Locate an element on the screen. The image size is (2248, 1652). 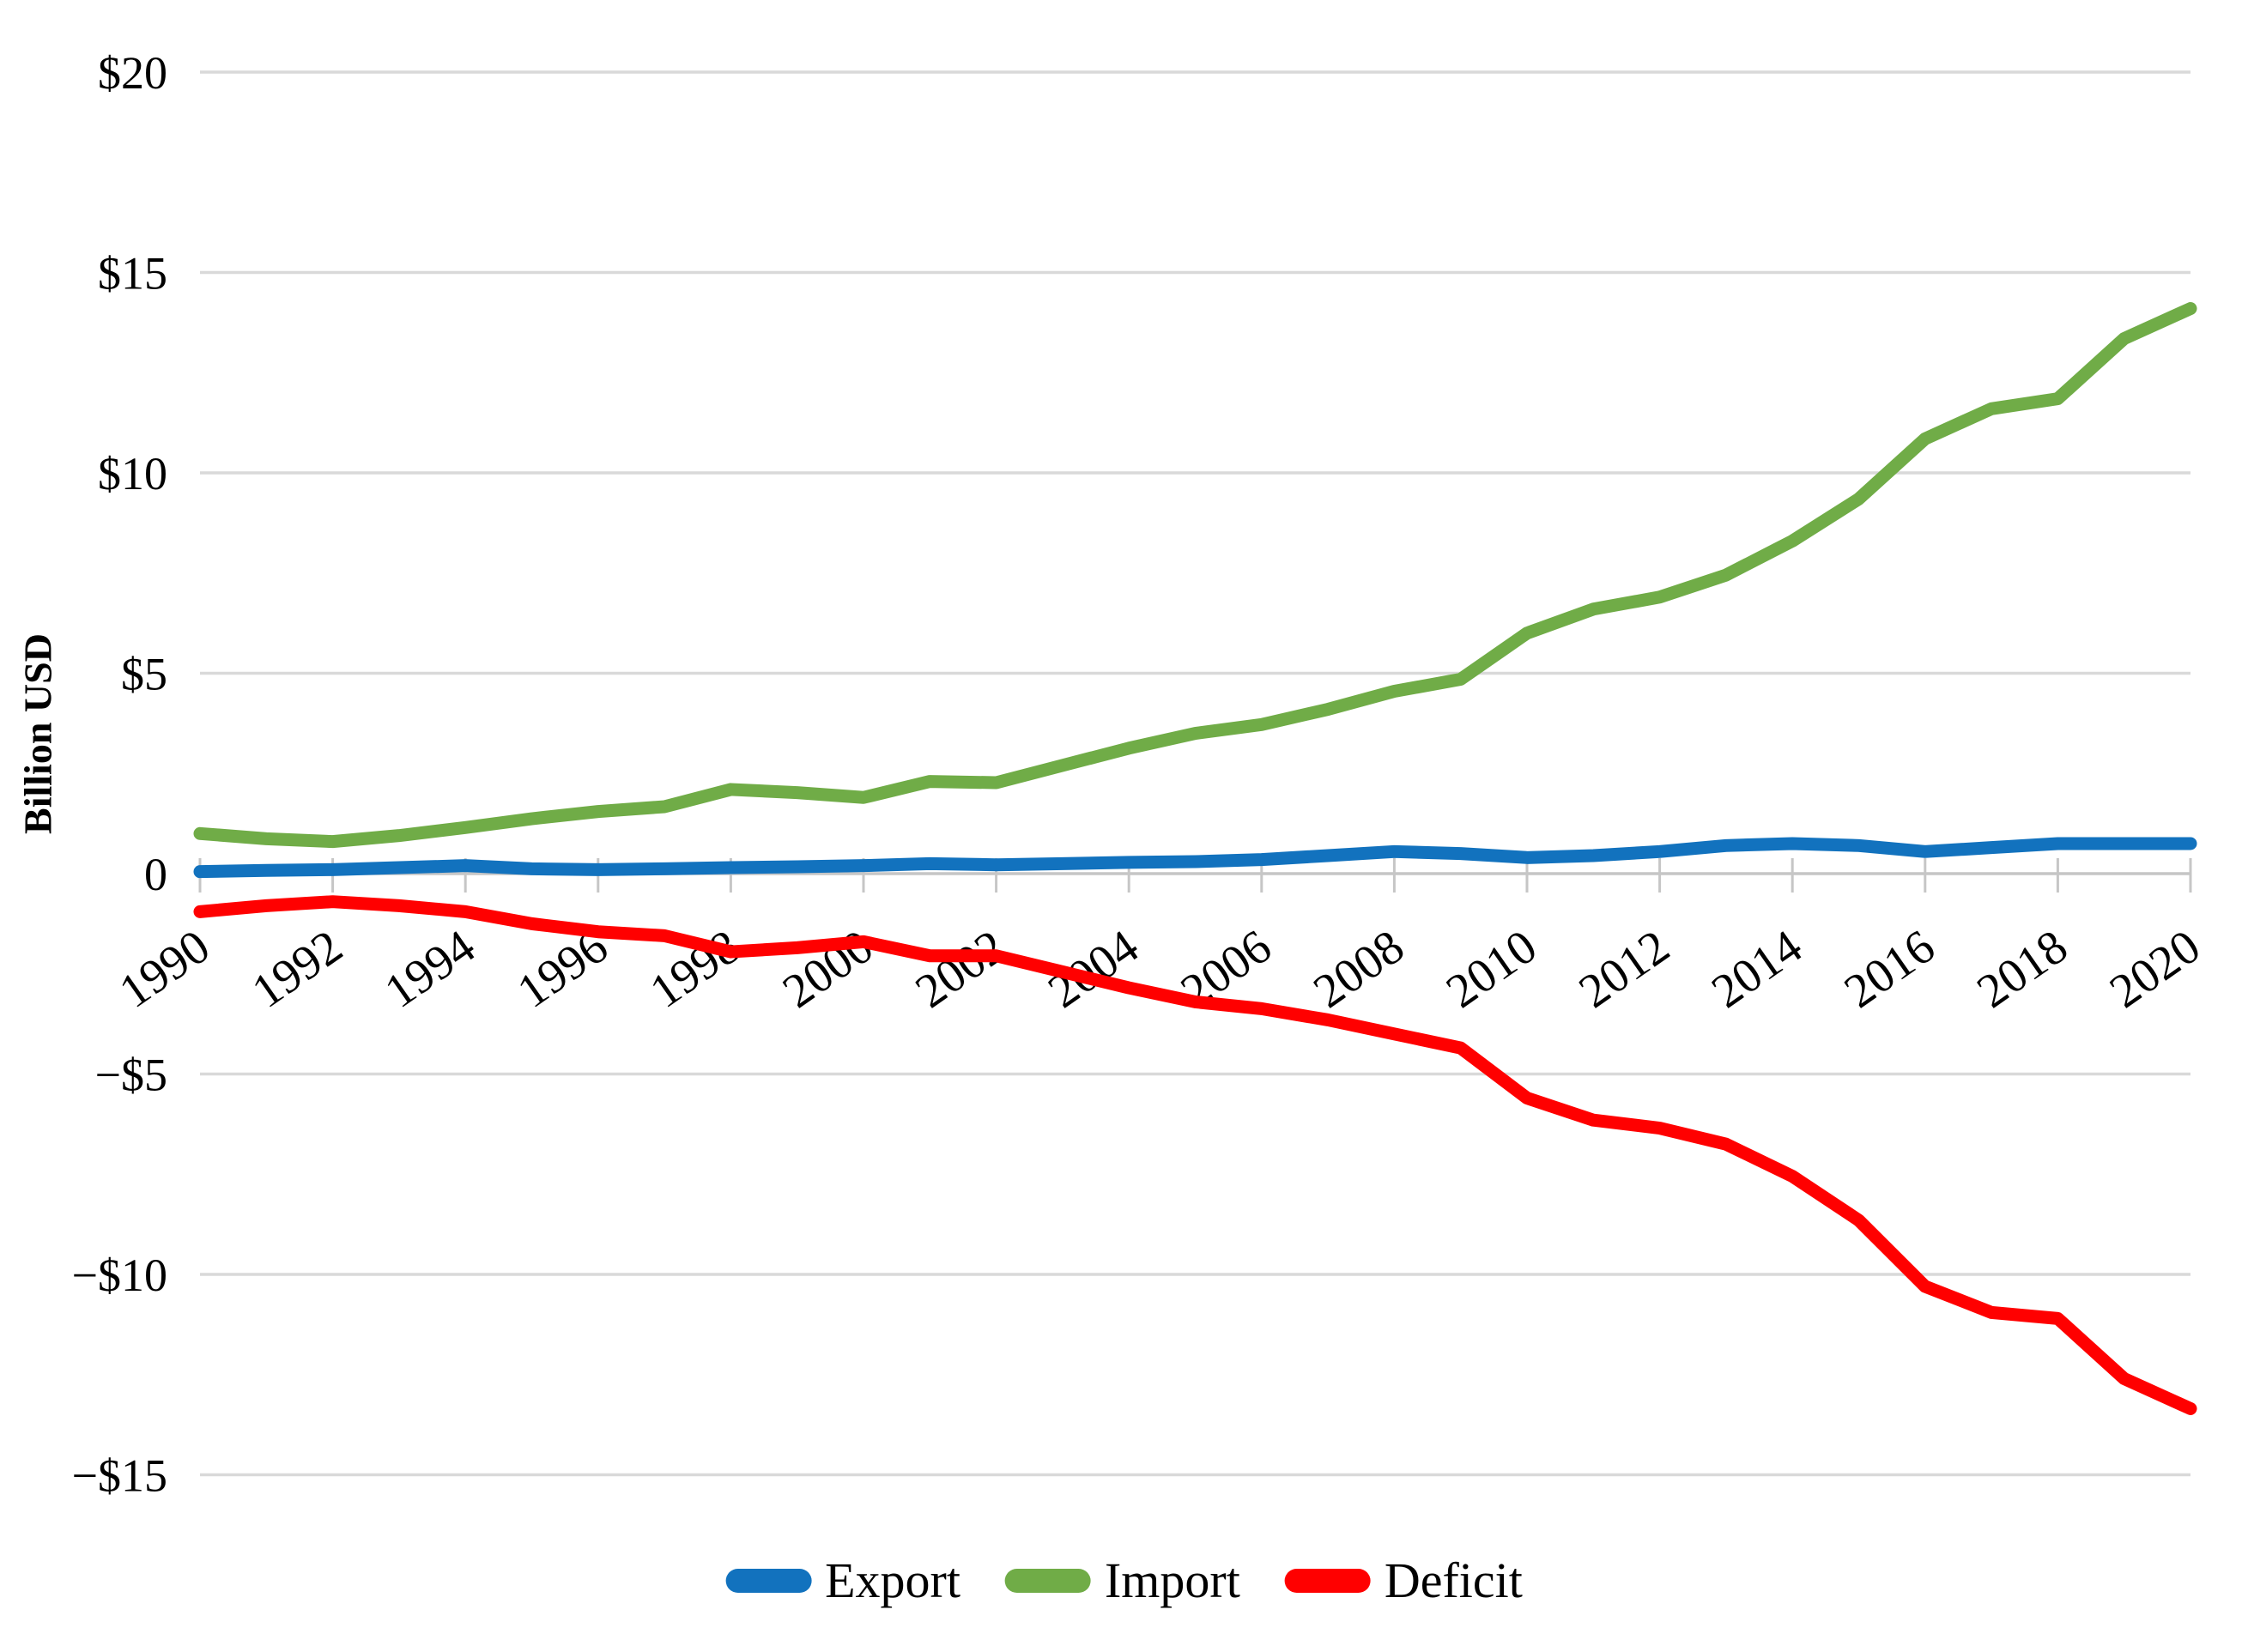
import-legend-label: Import is located at coordinates (1172, 1580).